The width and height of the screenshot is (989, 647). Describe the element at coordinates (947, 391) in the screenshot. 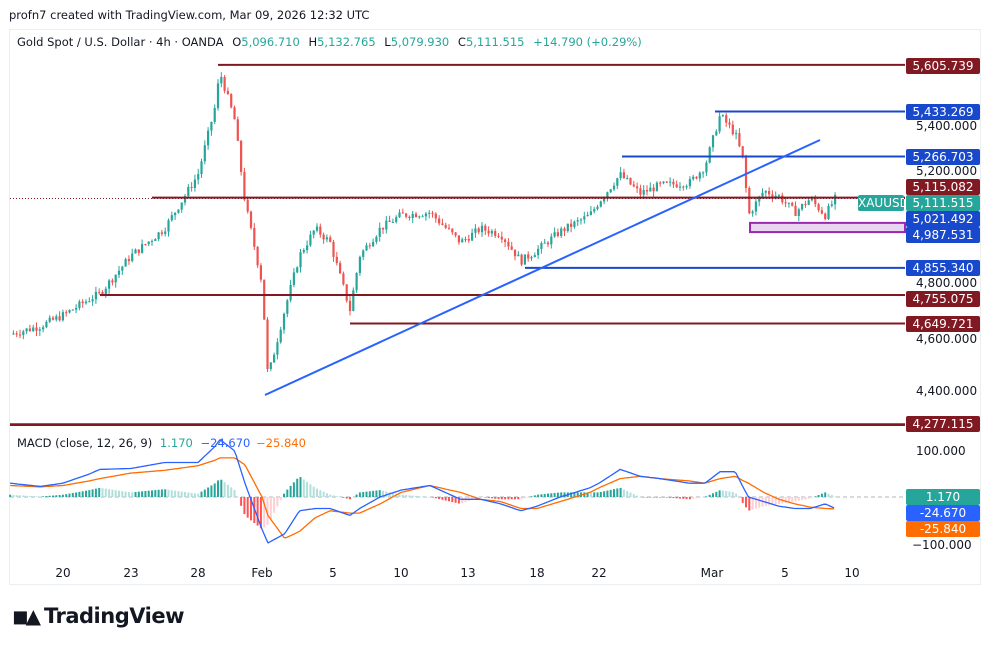

I see `price-tick: 4,400.000` at that location.